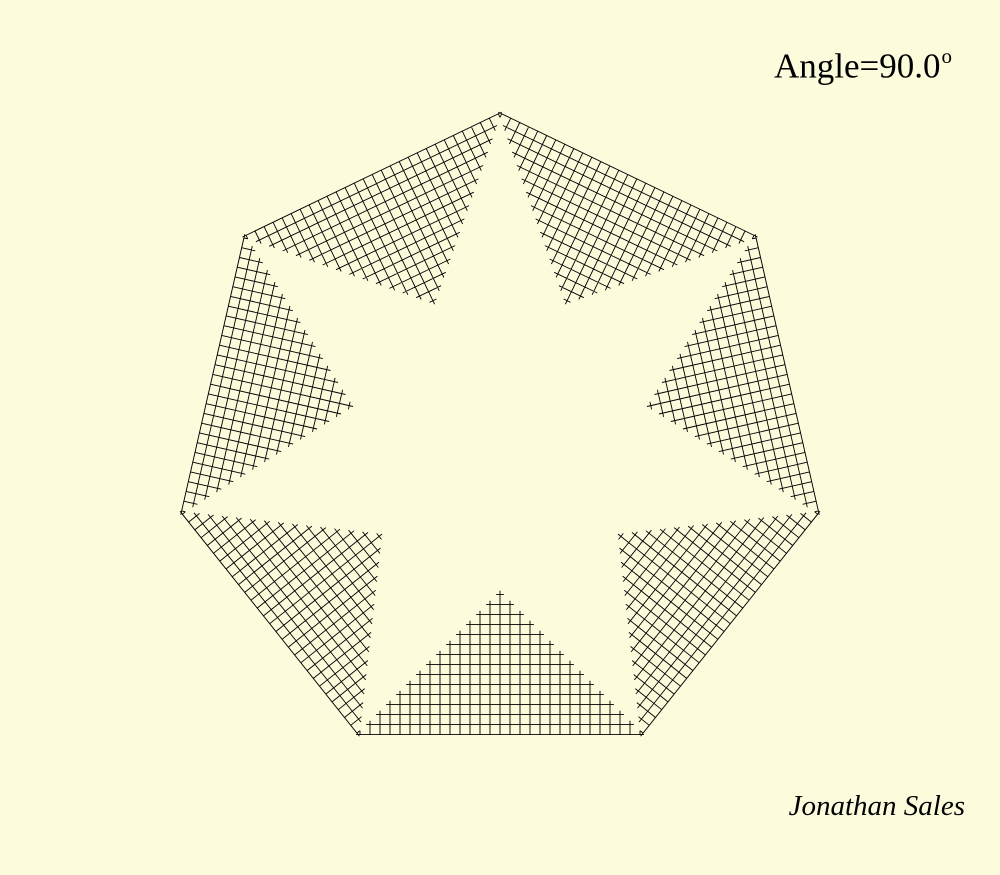 The height and width of the screenshot is (875, 1000). I want to click on angle-label: Angle=90.0o, so click(863, 65).